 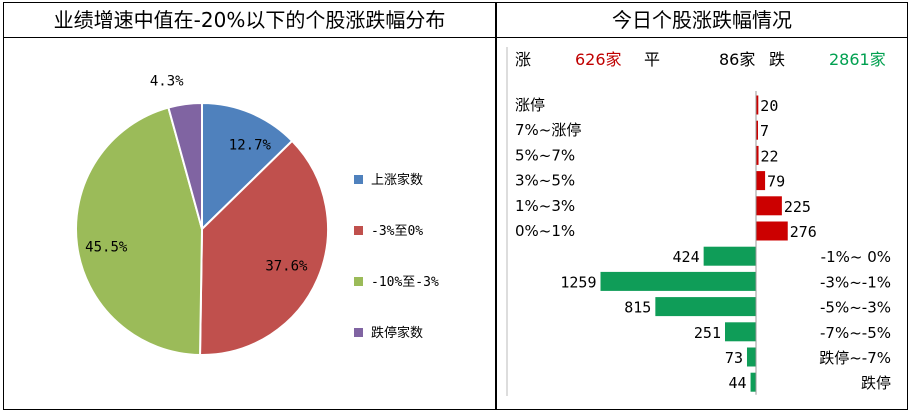 What do you see at coordinates (545, 155) in the screenshot?
I see `up-category-label: 5%~7%` at bounding box center [545, 155].